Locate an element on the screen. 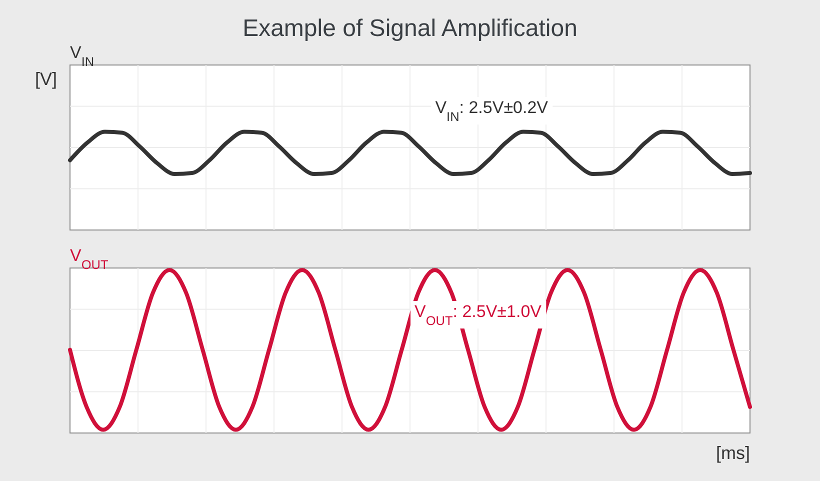 This screenshot has height=481, width=820. chart-title: Example of Signal Amplification is located at coordinates (410, 28).